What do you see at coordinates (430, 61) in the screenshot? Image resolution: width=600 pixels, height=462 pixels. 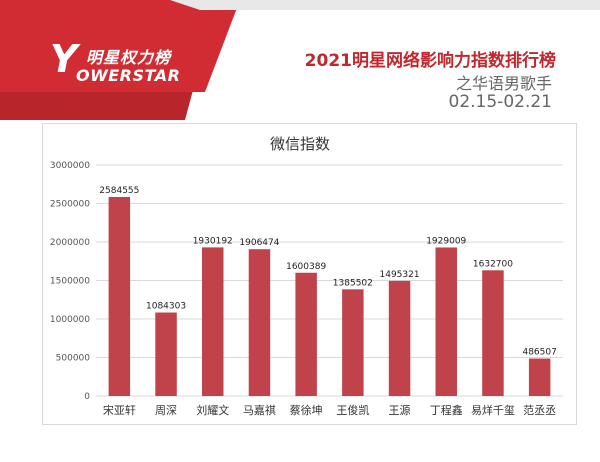 I see `page-title: 2021明星网络影响力指数排行榜` at bounding box center [430, 61].